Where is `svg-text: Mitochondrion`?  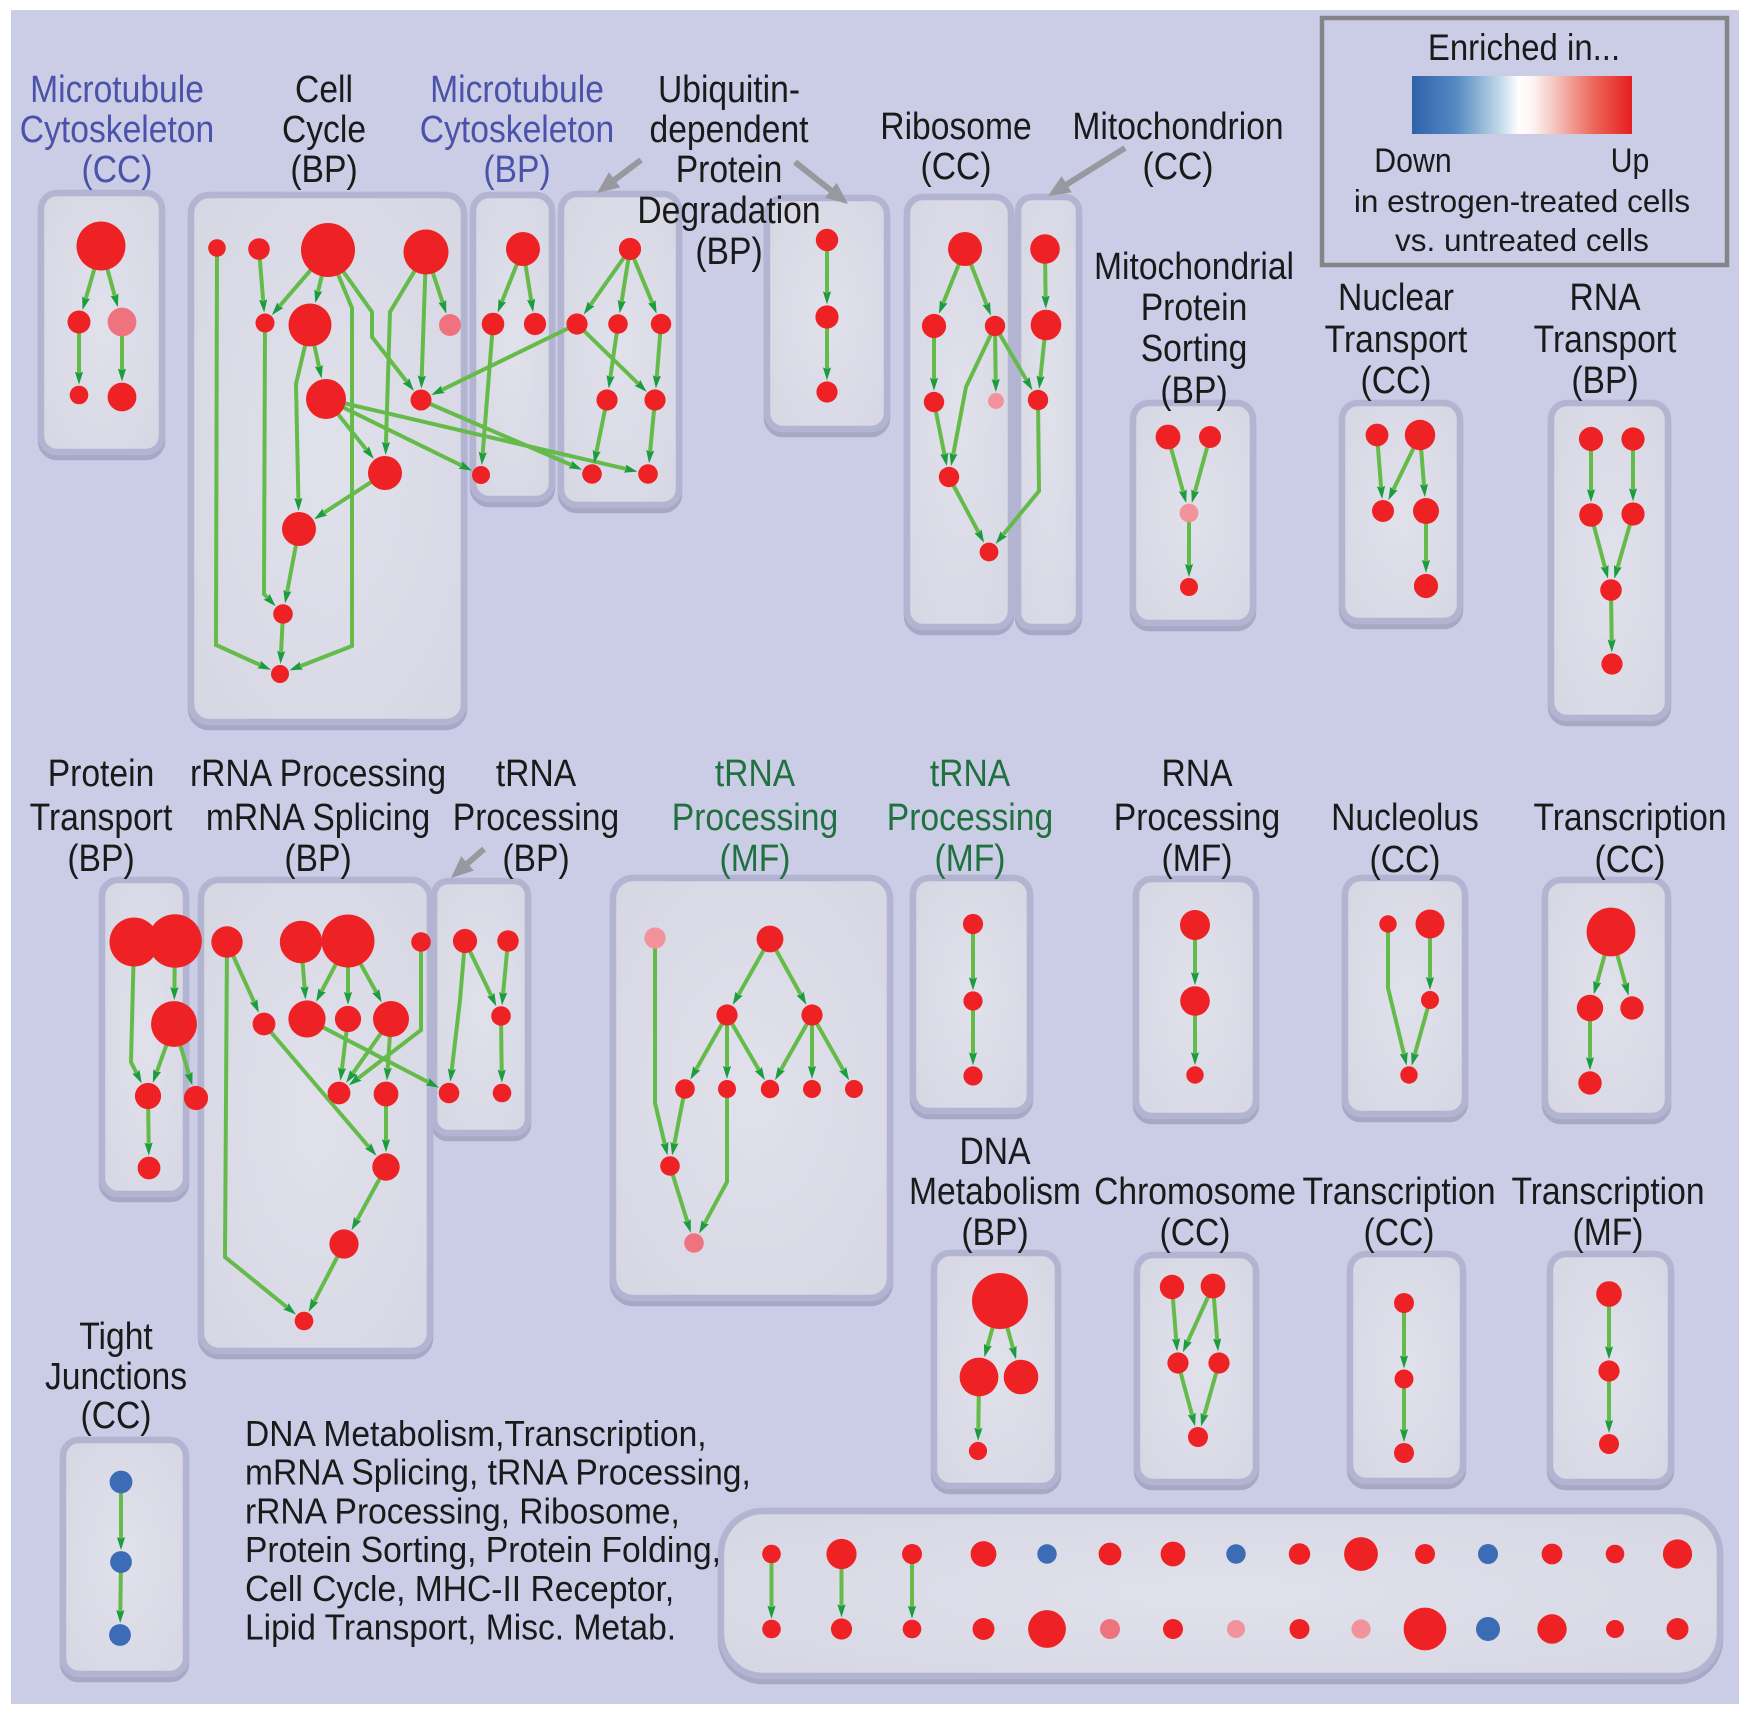 svg-text: Mitochondrion is located at coordinates (1177, 127).